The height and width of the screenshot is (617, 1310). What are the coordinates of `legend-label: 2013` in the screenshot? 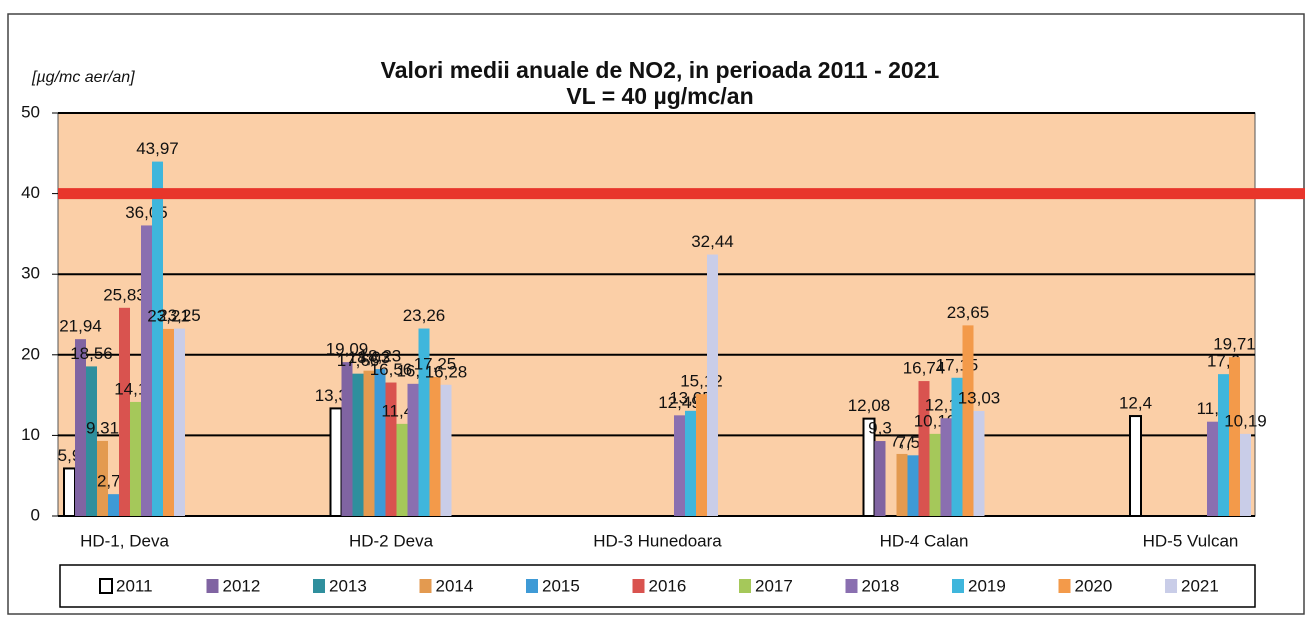 It's located at (348, 585).